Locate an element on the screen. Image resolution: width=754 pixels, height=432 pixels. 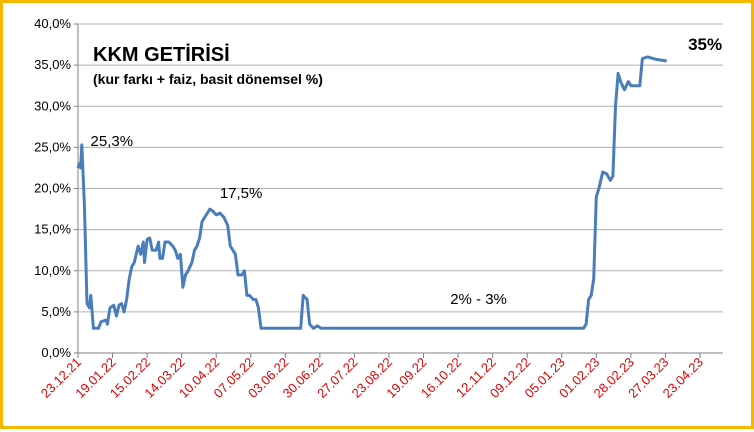
y-tick-label: 0,0% is located at coordinates (56, 352).